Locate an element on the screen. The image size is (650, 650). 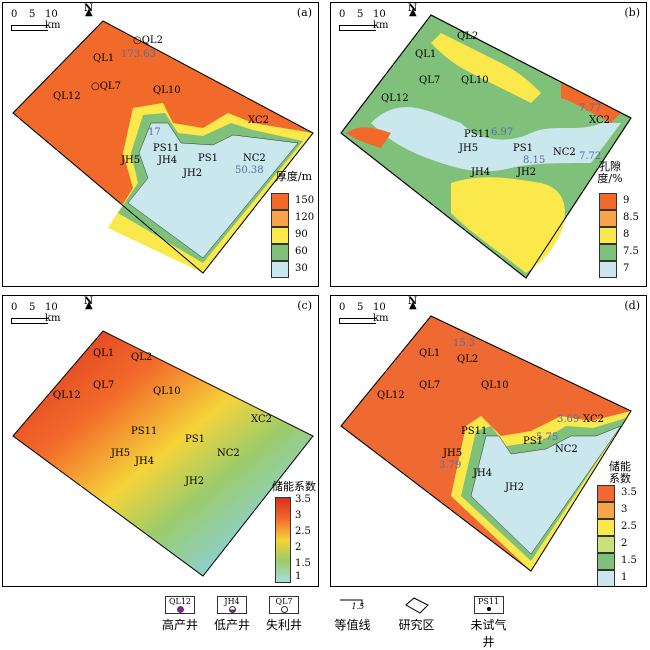
legend-a-title: 厚度/m is located at coordinates (294, 176).